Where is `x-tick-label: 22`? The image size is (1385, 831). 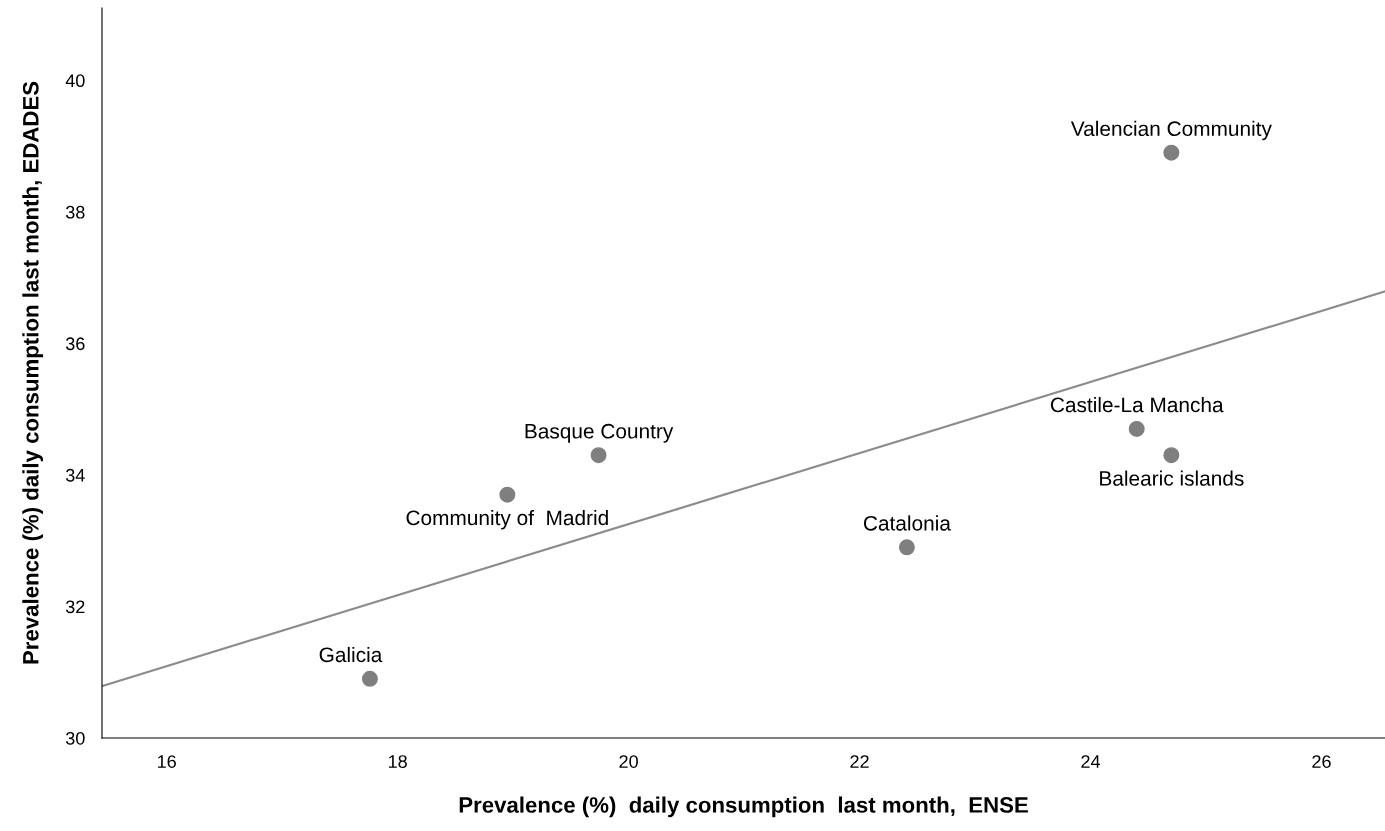
x-tick-label: 22 is located at coordinates (859, 761).